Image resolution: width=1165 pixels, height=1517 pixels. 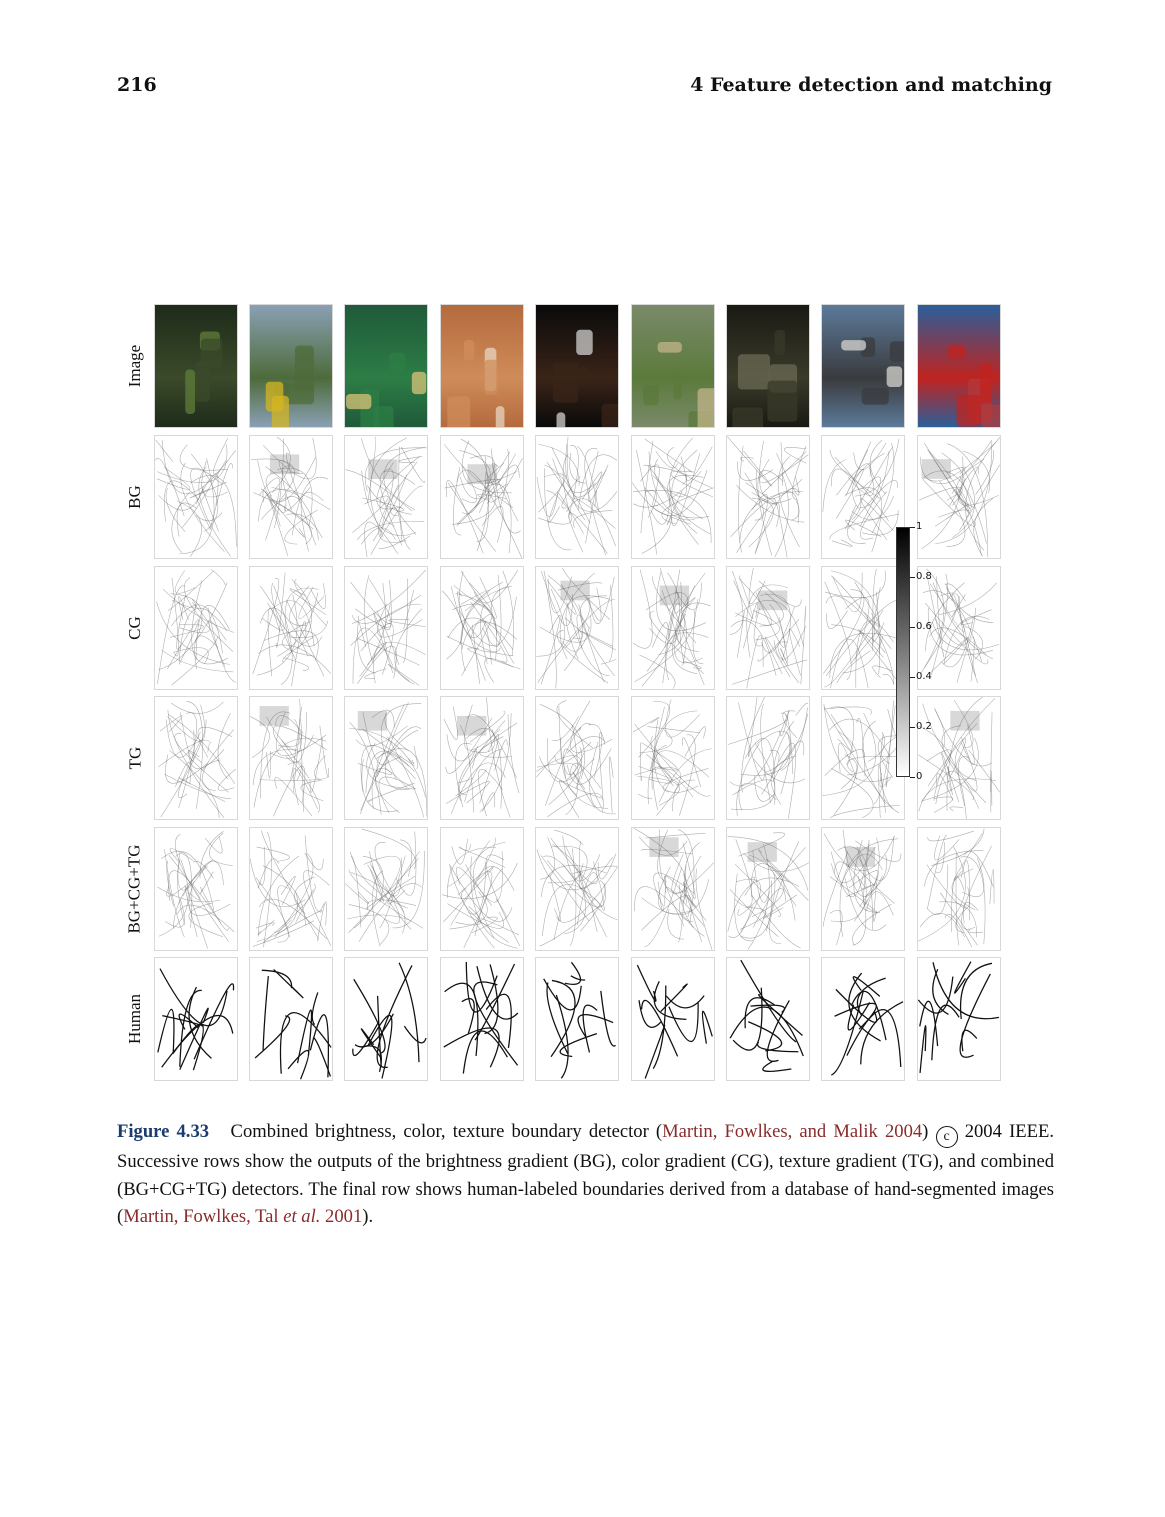 I want to click on row-label: BG, so click(x=135, y=497).